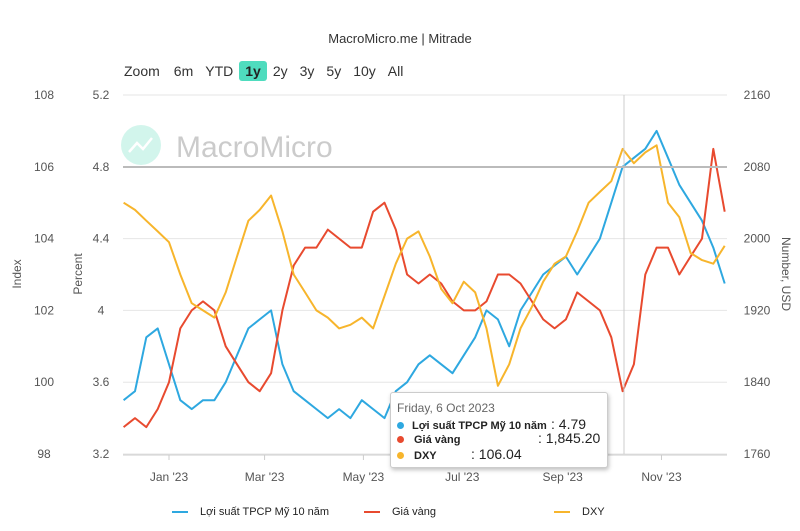 This screenshot has height=531, width=800. What do you see at coordinates (395, 71) in the screenshot?
I see `zoom-all: All` at bounding box center [395, 71].